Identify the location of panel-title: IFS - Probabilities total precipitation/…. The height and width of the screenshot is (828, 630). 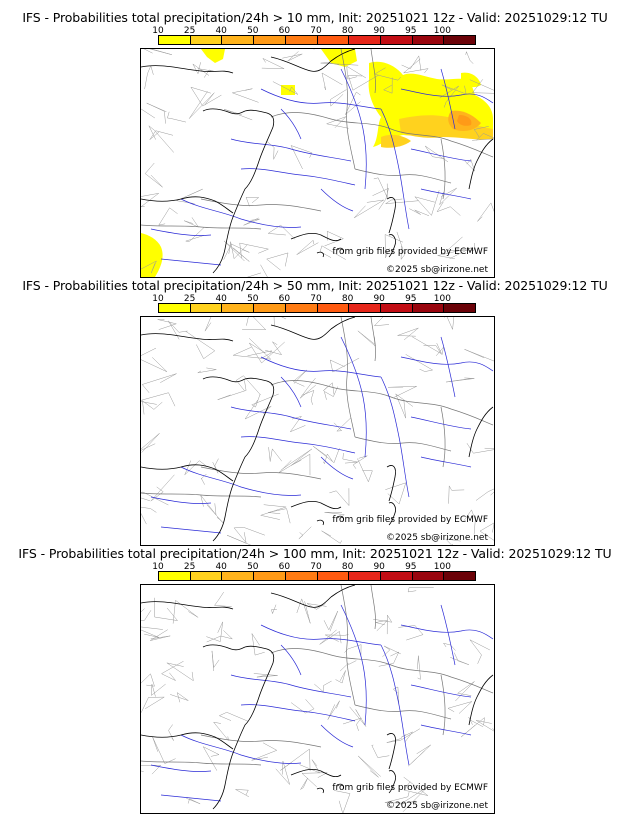
(315, 553).